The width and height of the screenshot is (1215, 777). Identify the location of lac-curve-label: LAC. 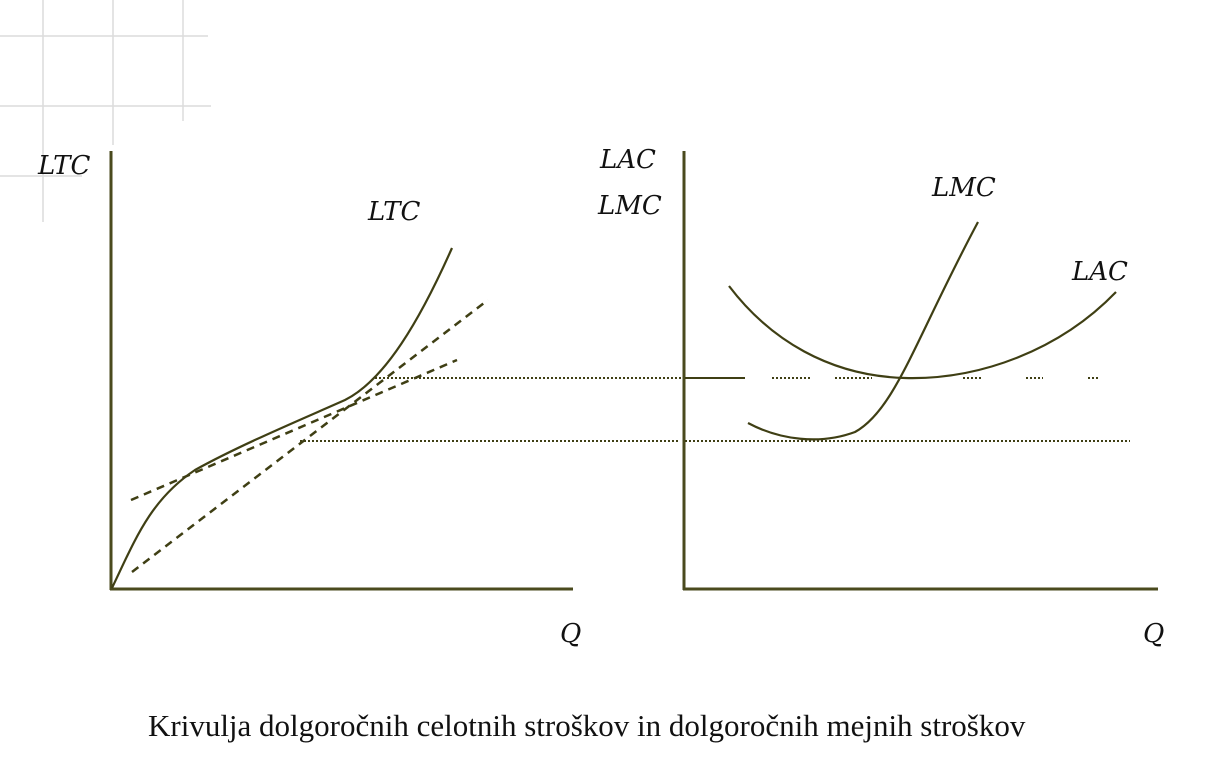
(1099, 272).